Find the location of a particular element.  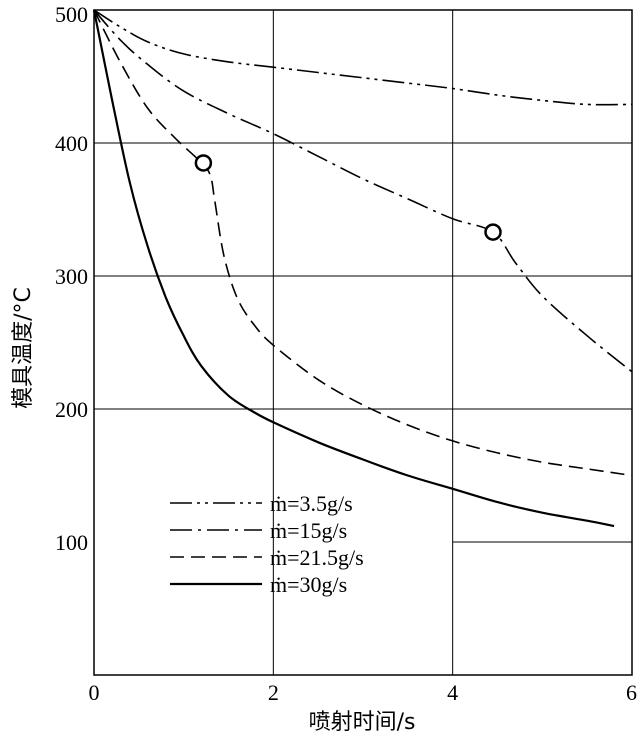

legend-label: ṁ=15g/s is located at coordinates (308, 530).